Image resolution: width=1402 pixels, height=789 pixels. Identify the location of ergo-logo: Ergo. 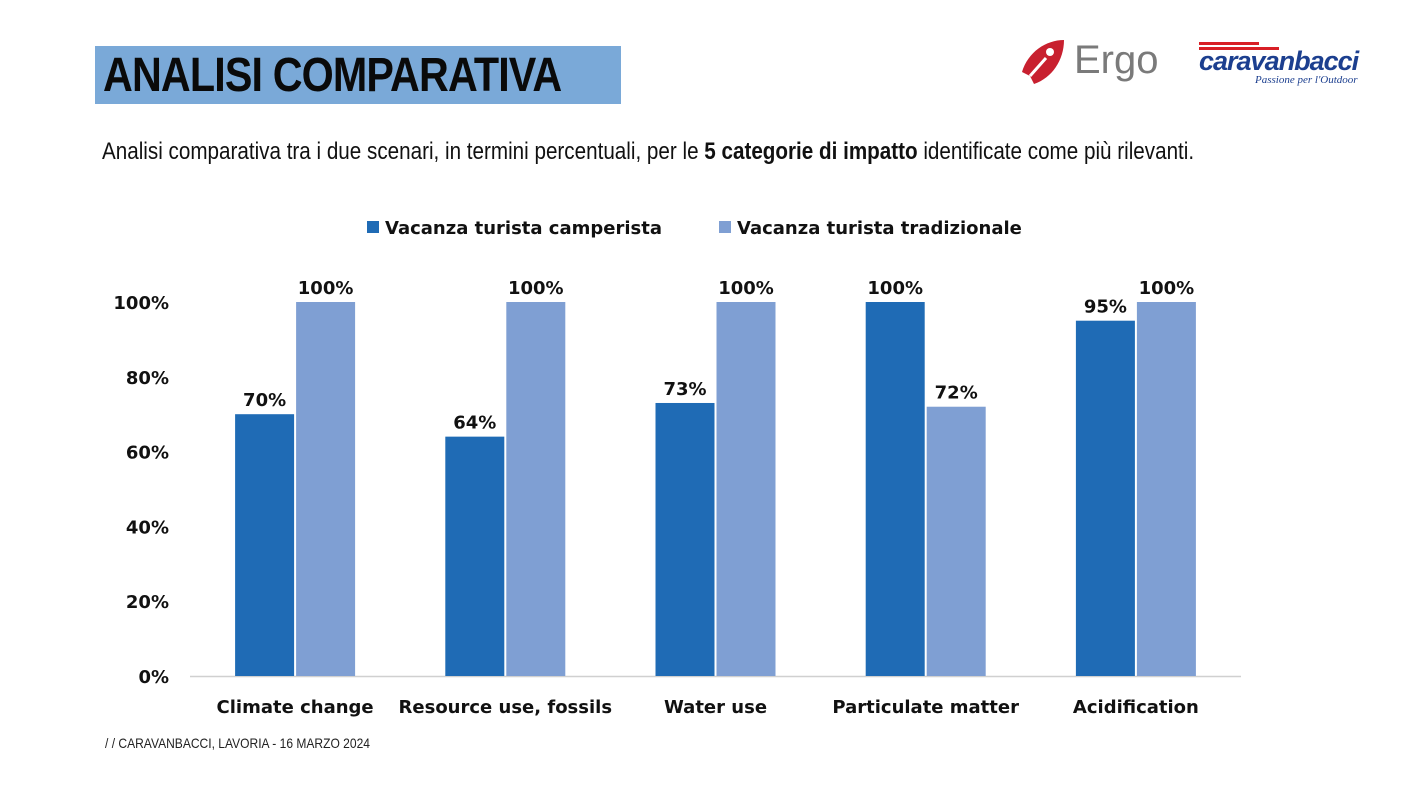
(1091, 63).